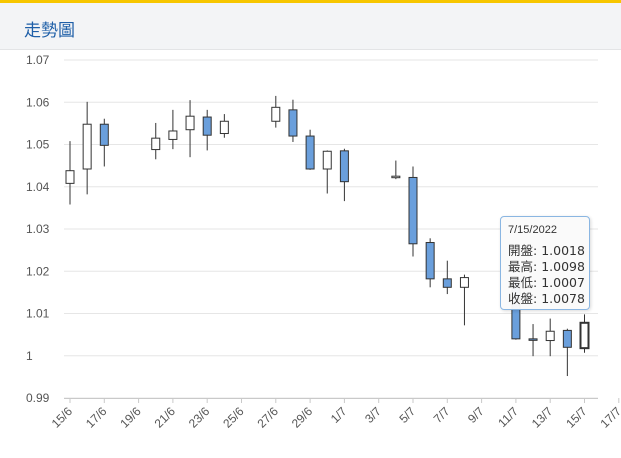 The image size is (621, 458). What do you see at coordinates (38, 60) in the screenshot?
I see `y-tick-label: 1.07` at bounding box center [38, 60].